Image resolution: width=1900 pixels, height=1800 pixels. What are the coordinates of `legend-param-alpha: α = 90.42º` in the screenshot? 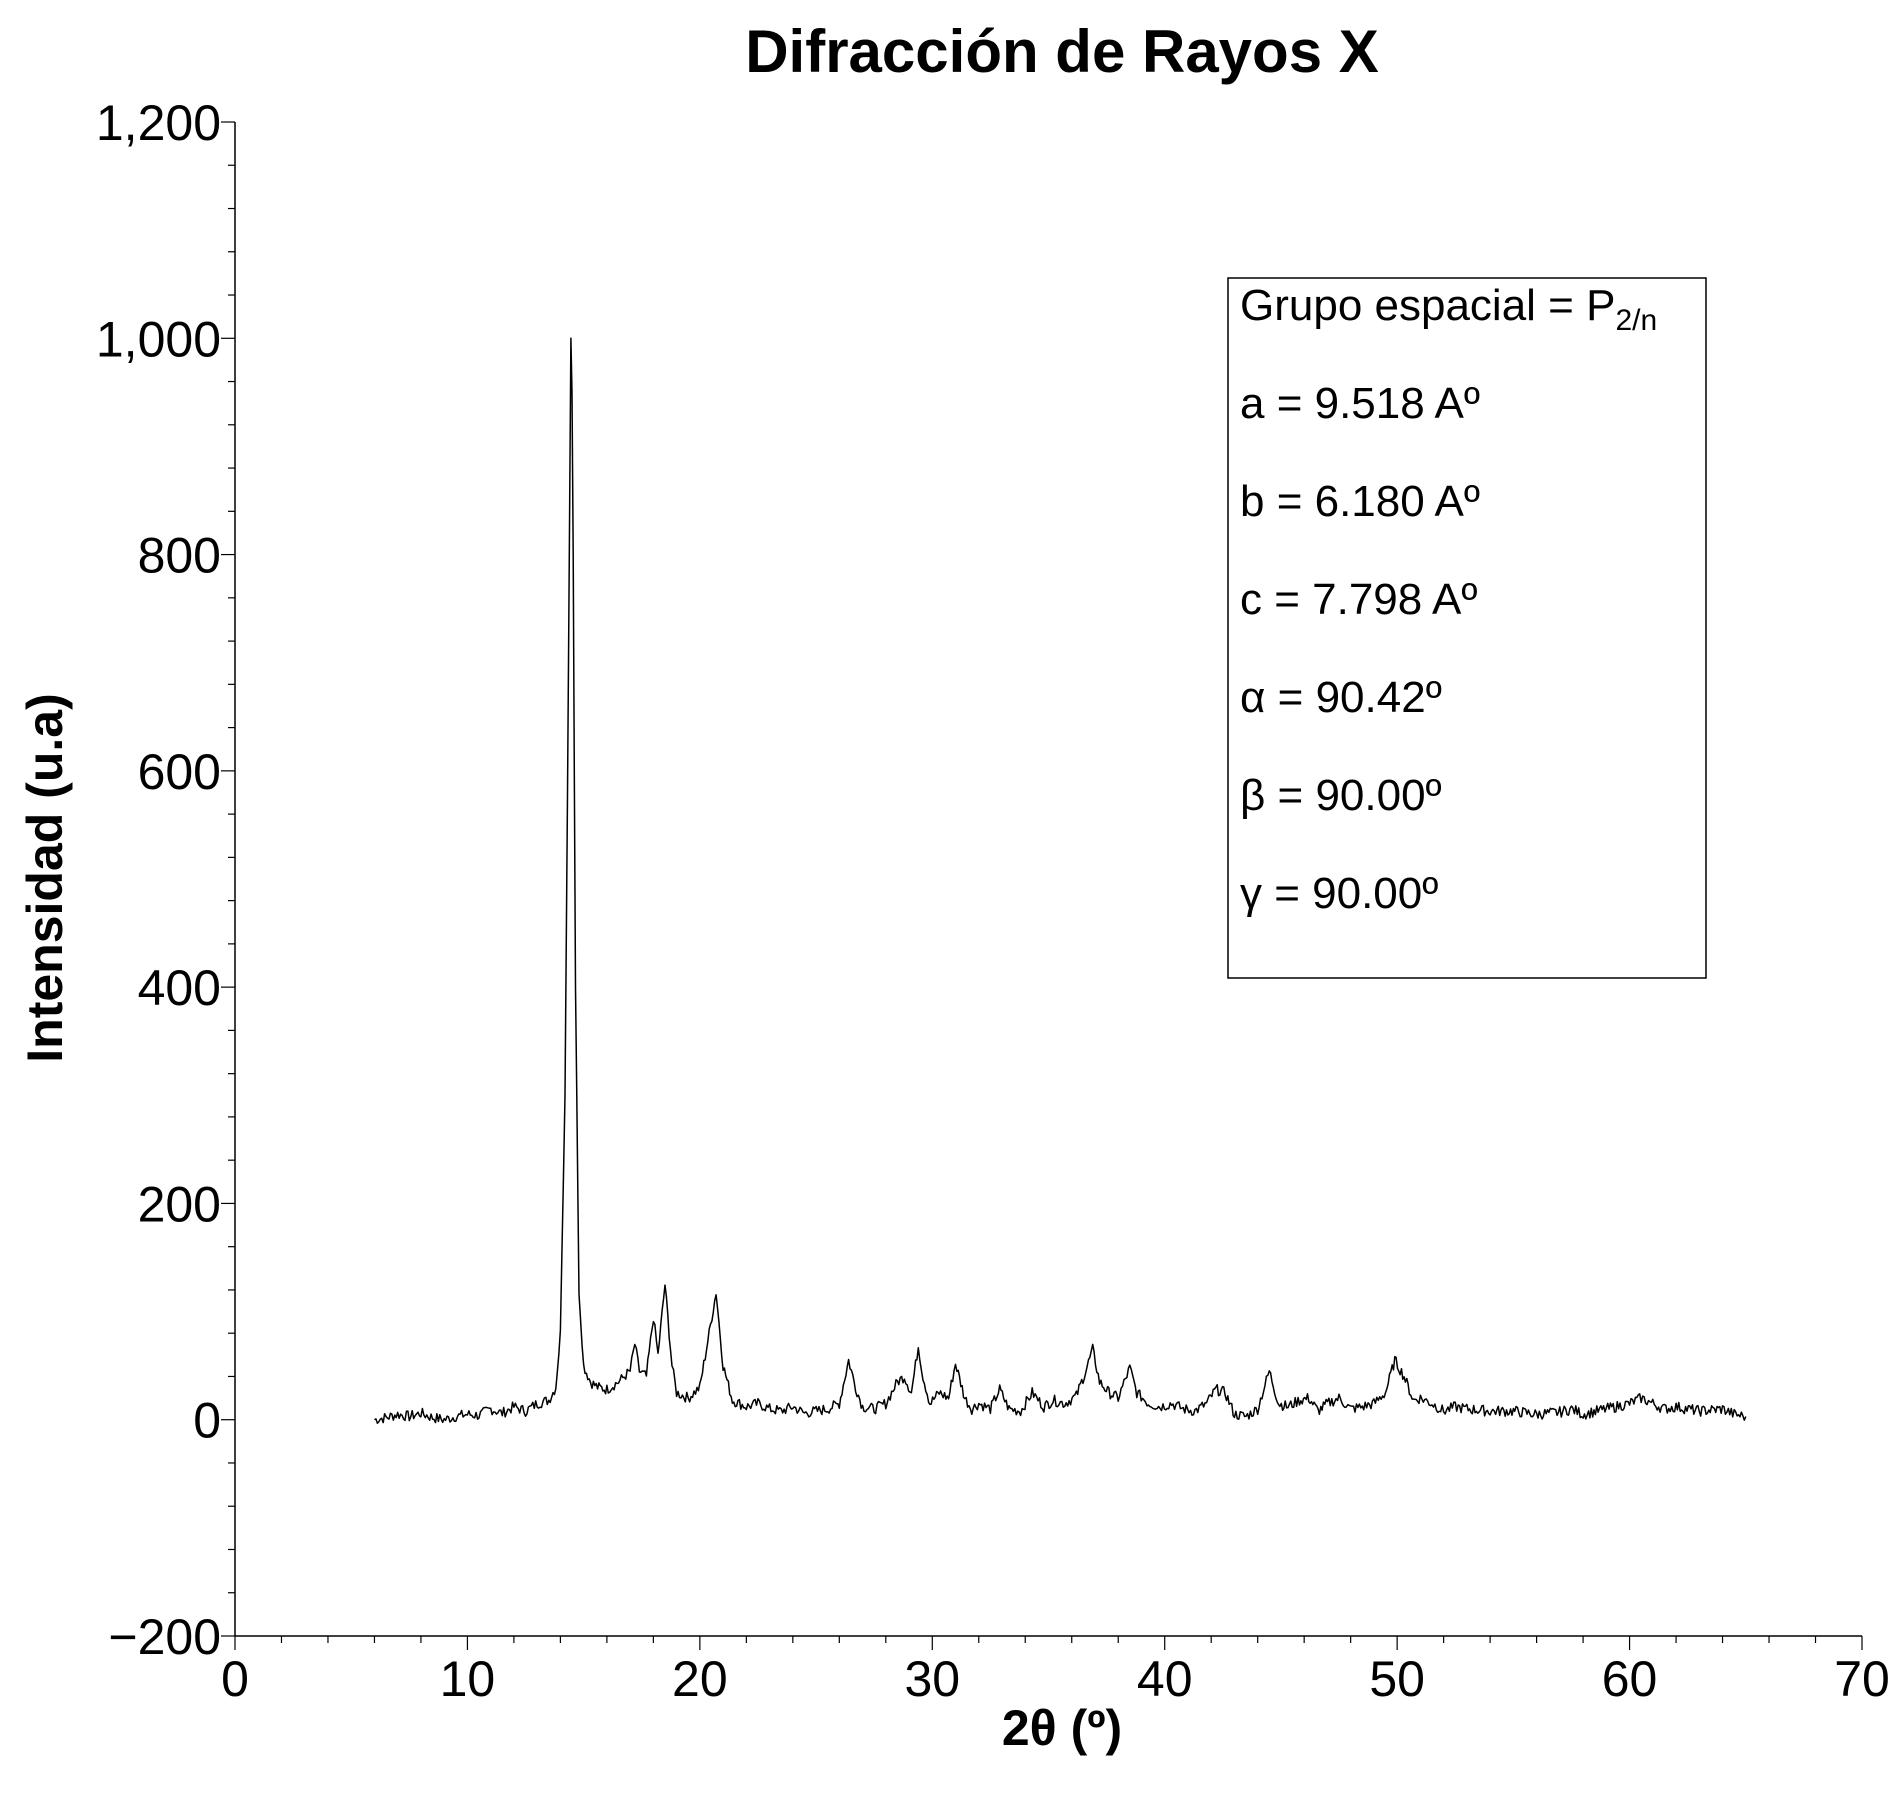 It's located at (1341, 697).